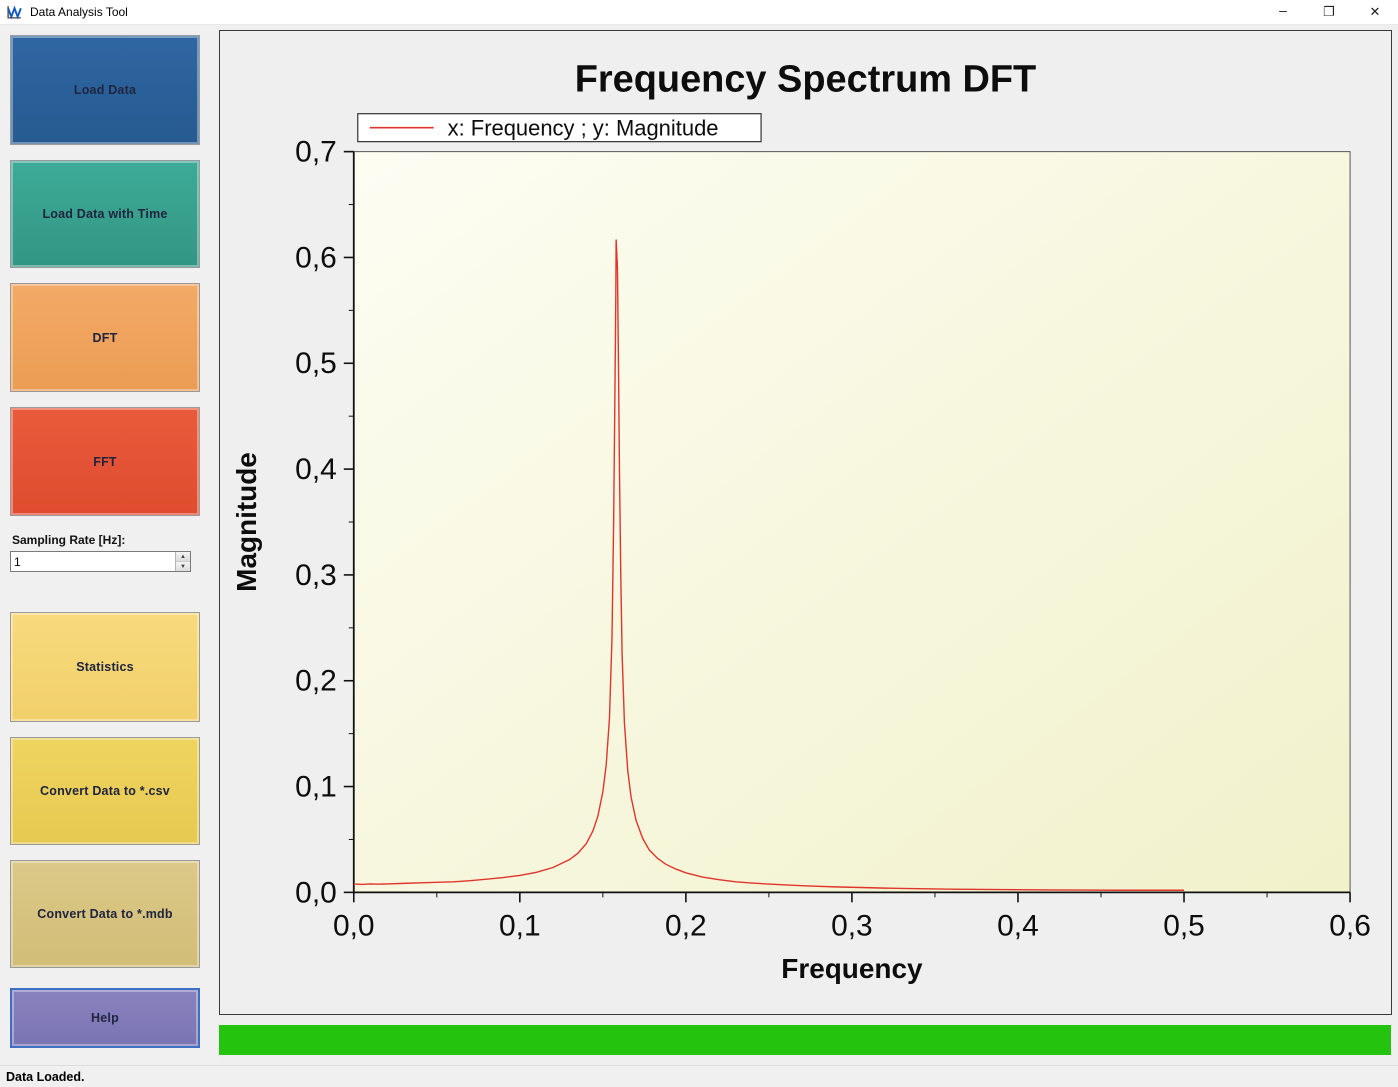  Describe the element at coordinates (79, 12) in the screenshot. I see `window-title: Data Analysis Tool` at that location.